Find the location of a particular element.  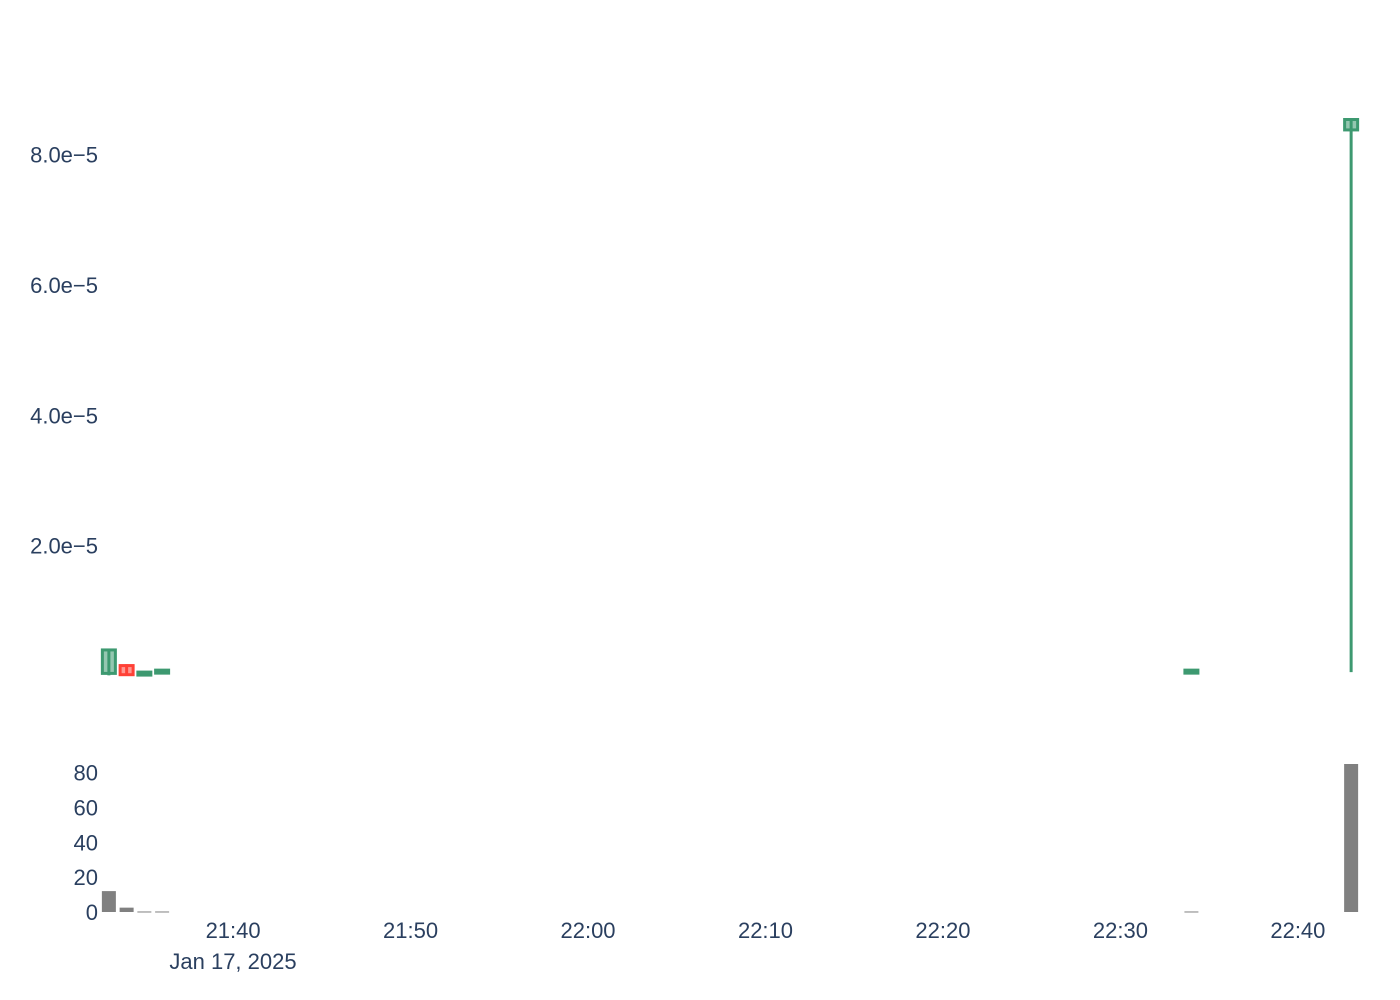

volume-y-tick-label: 40 is located at coordinates (86, 842).